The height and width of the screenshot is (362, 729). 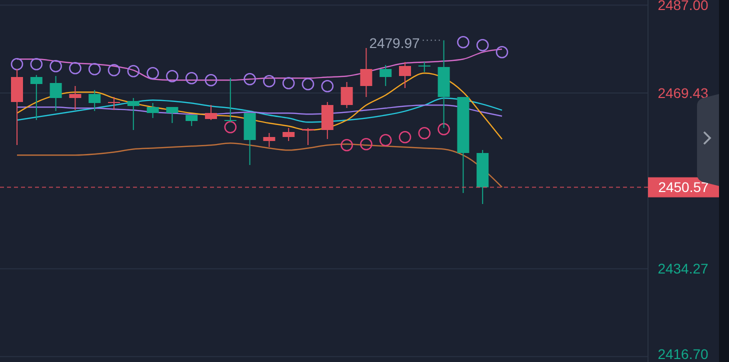 What do you see at coordinates (394, 43) in the screenshot?
I see `annotation: 2479.97` at bounding box center [394, 43].